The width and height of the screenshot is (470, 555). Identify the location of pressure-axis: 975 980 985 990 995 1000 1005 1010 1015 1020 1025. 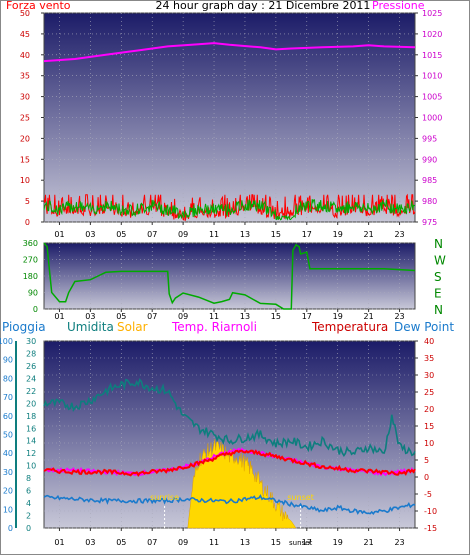
(428, 118).